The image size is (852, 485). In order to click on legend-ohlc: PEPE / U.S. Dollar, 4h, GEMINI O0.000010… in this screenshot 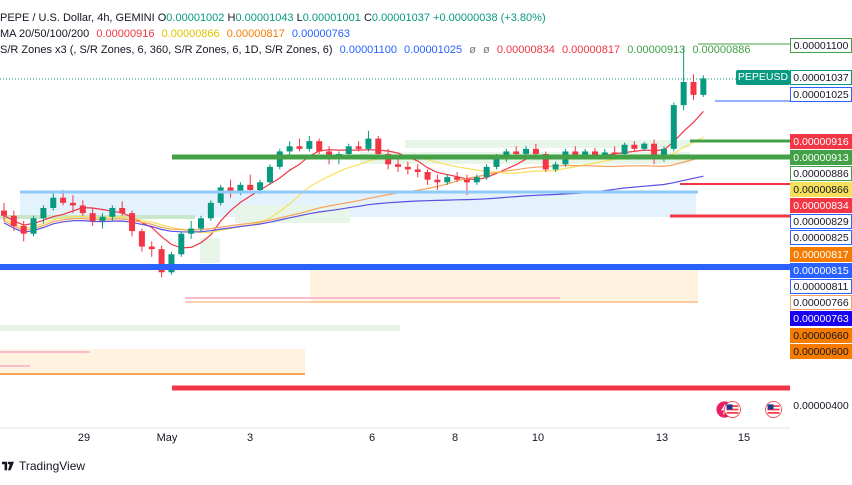, I will do `click(273, 18)`.